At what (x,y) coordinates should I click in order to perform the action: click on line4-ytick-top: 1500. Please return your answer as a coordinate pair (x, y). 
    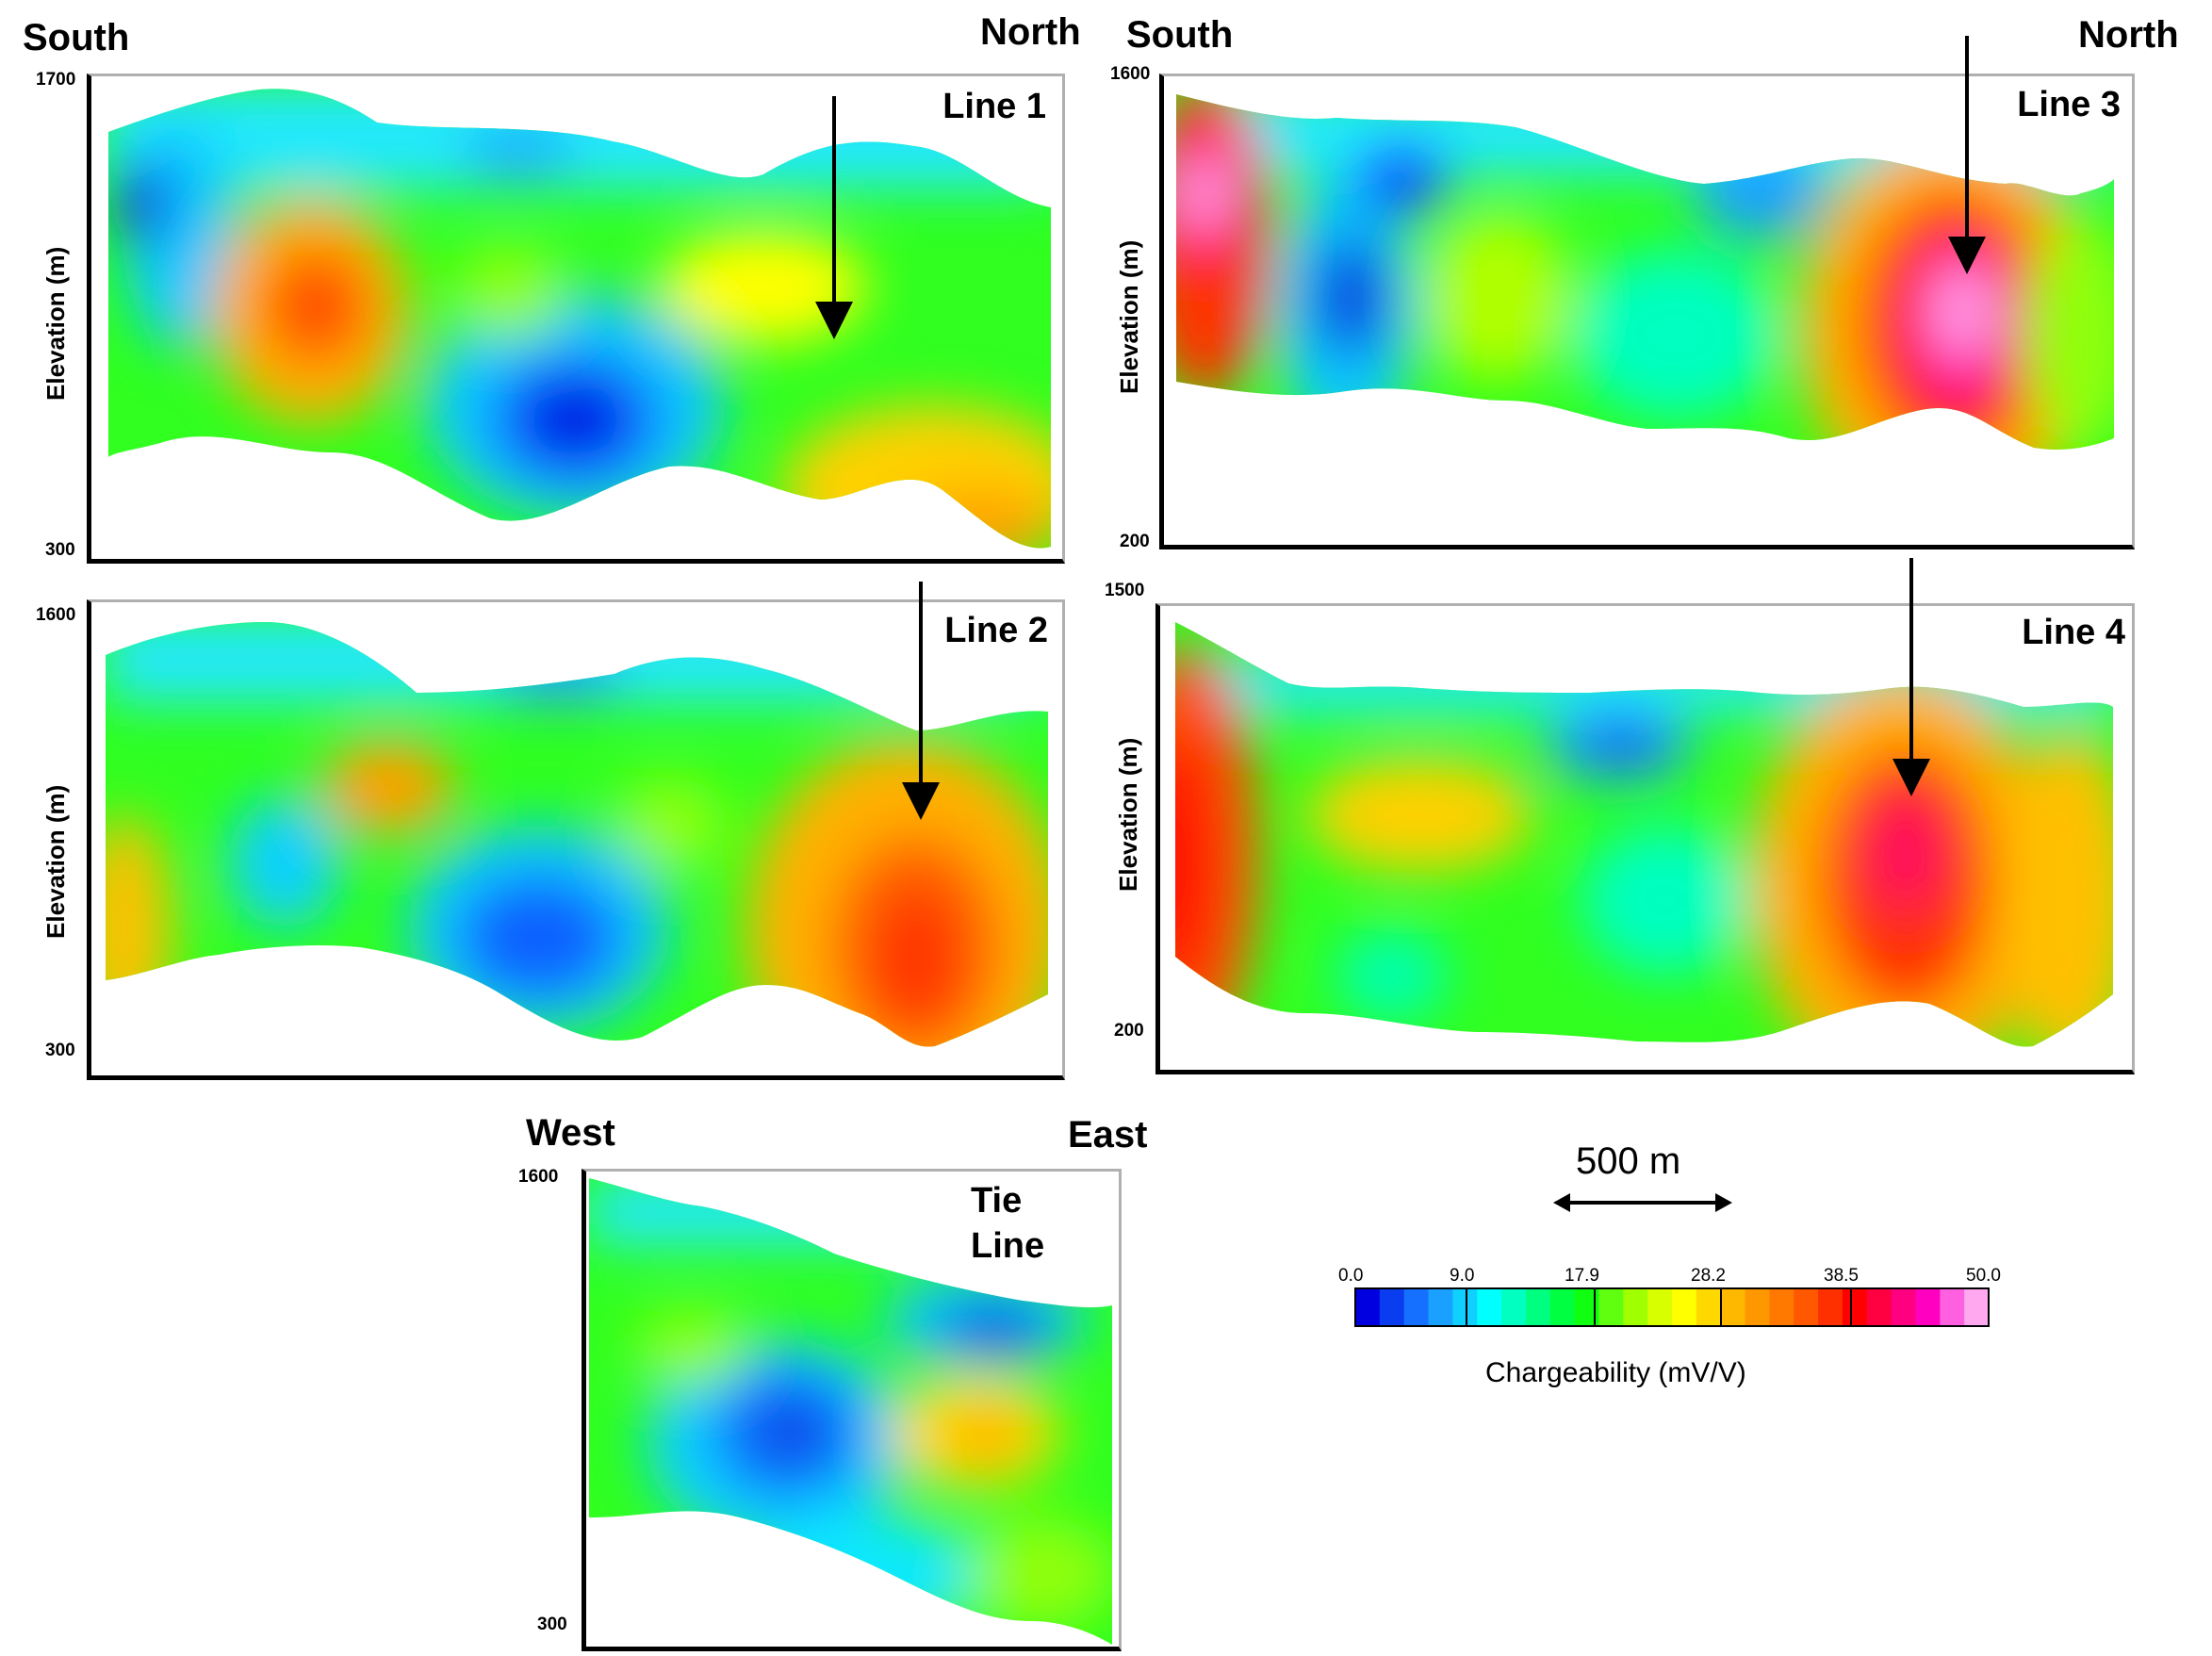
    Looking at the image, I should click on (1125, 590).